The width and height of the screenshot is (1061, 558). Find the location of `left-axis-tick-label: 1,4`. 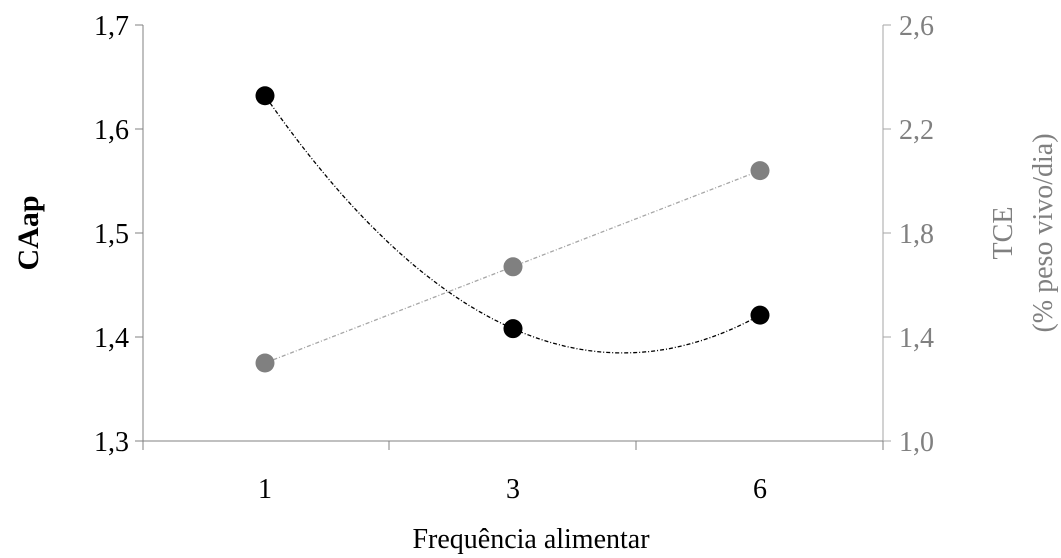

left-axis-tick-label: 1,4 is located at coordinates (111, 338).